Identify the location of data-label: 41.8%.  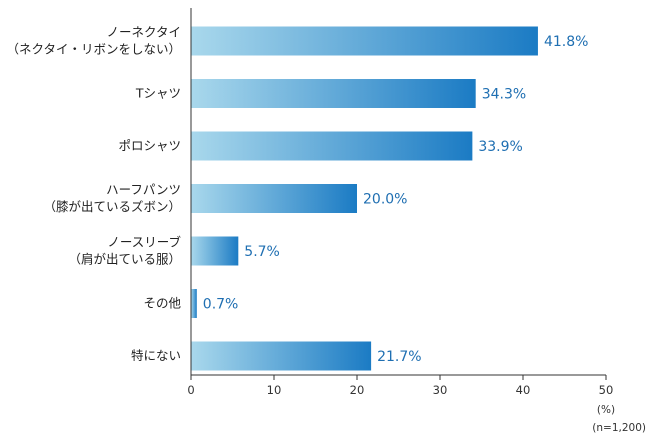
(566, 42).